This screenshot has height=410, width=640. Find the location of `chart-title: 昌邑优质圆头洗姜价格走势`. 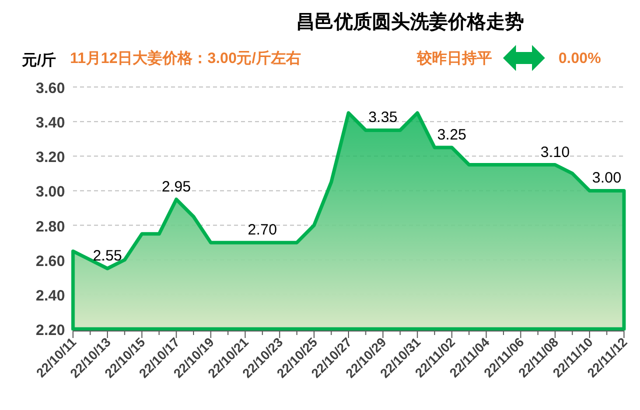

chart-title: 昌邑优质圆头洗姜价格走势 is located at coordinates (410, 22).